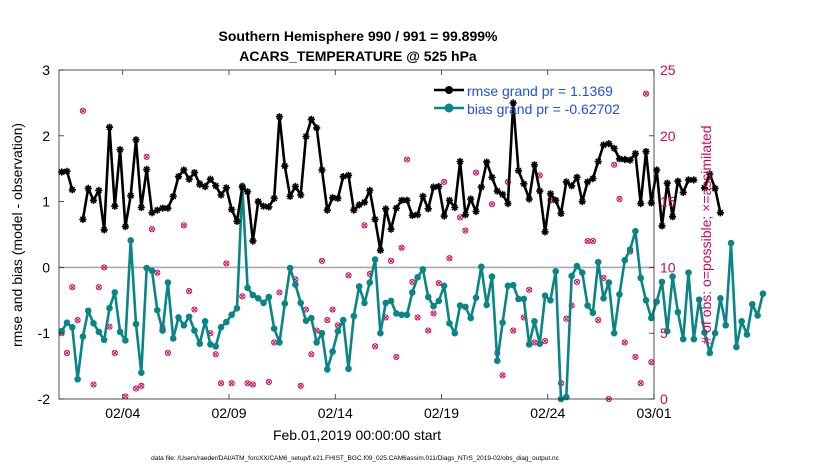  Describe the element at coordinates (357, 435) in the screenshot. I see `x-axis-label: Feb.01,2019 00:00:00 start` at that location.